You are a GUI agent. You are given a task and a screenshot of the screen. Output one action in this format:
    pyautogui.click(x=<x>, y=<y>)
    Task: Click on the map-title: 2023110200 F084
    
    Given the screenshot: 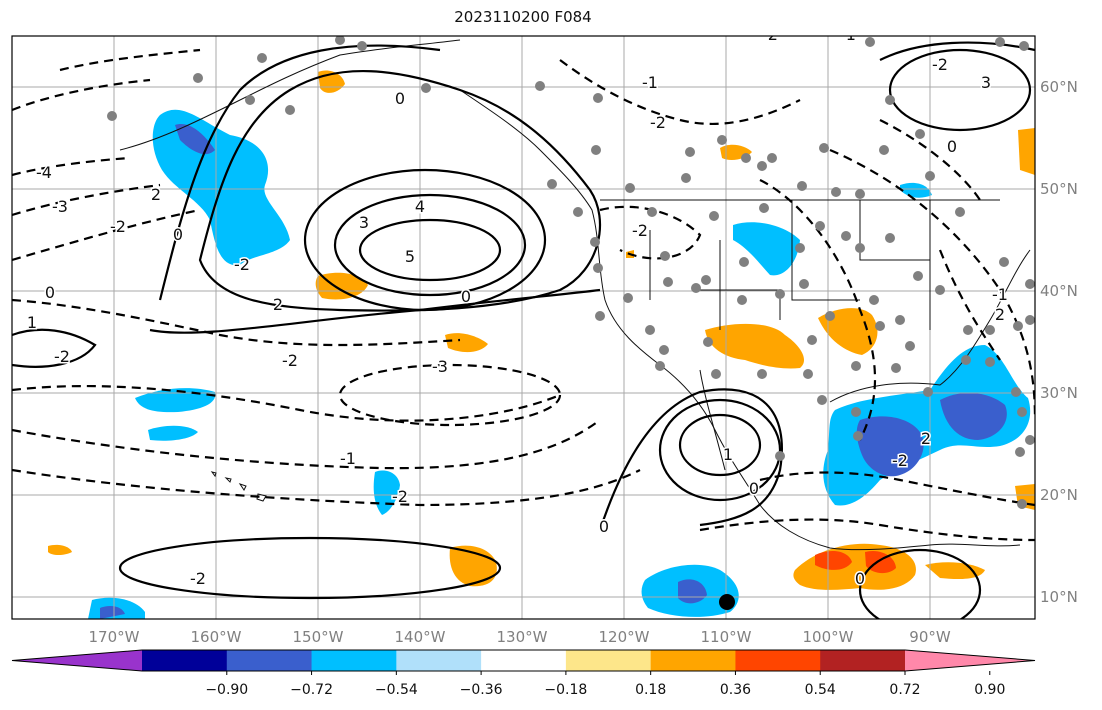 What is the action you would take?
    pyautogui.click(x=523, y=17)
    